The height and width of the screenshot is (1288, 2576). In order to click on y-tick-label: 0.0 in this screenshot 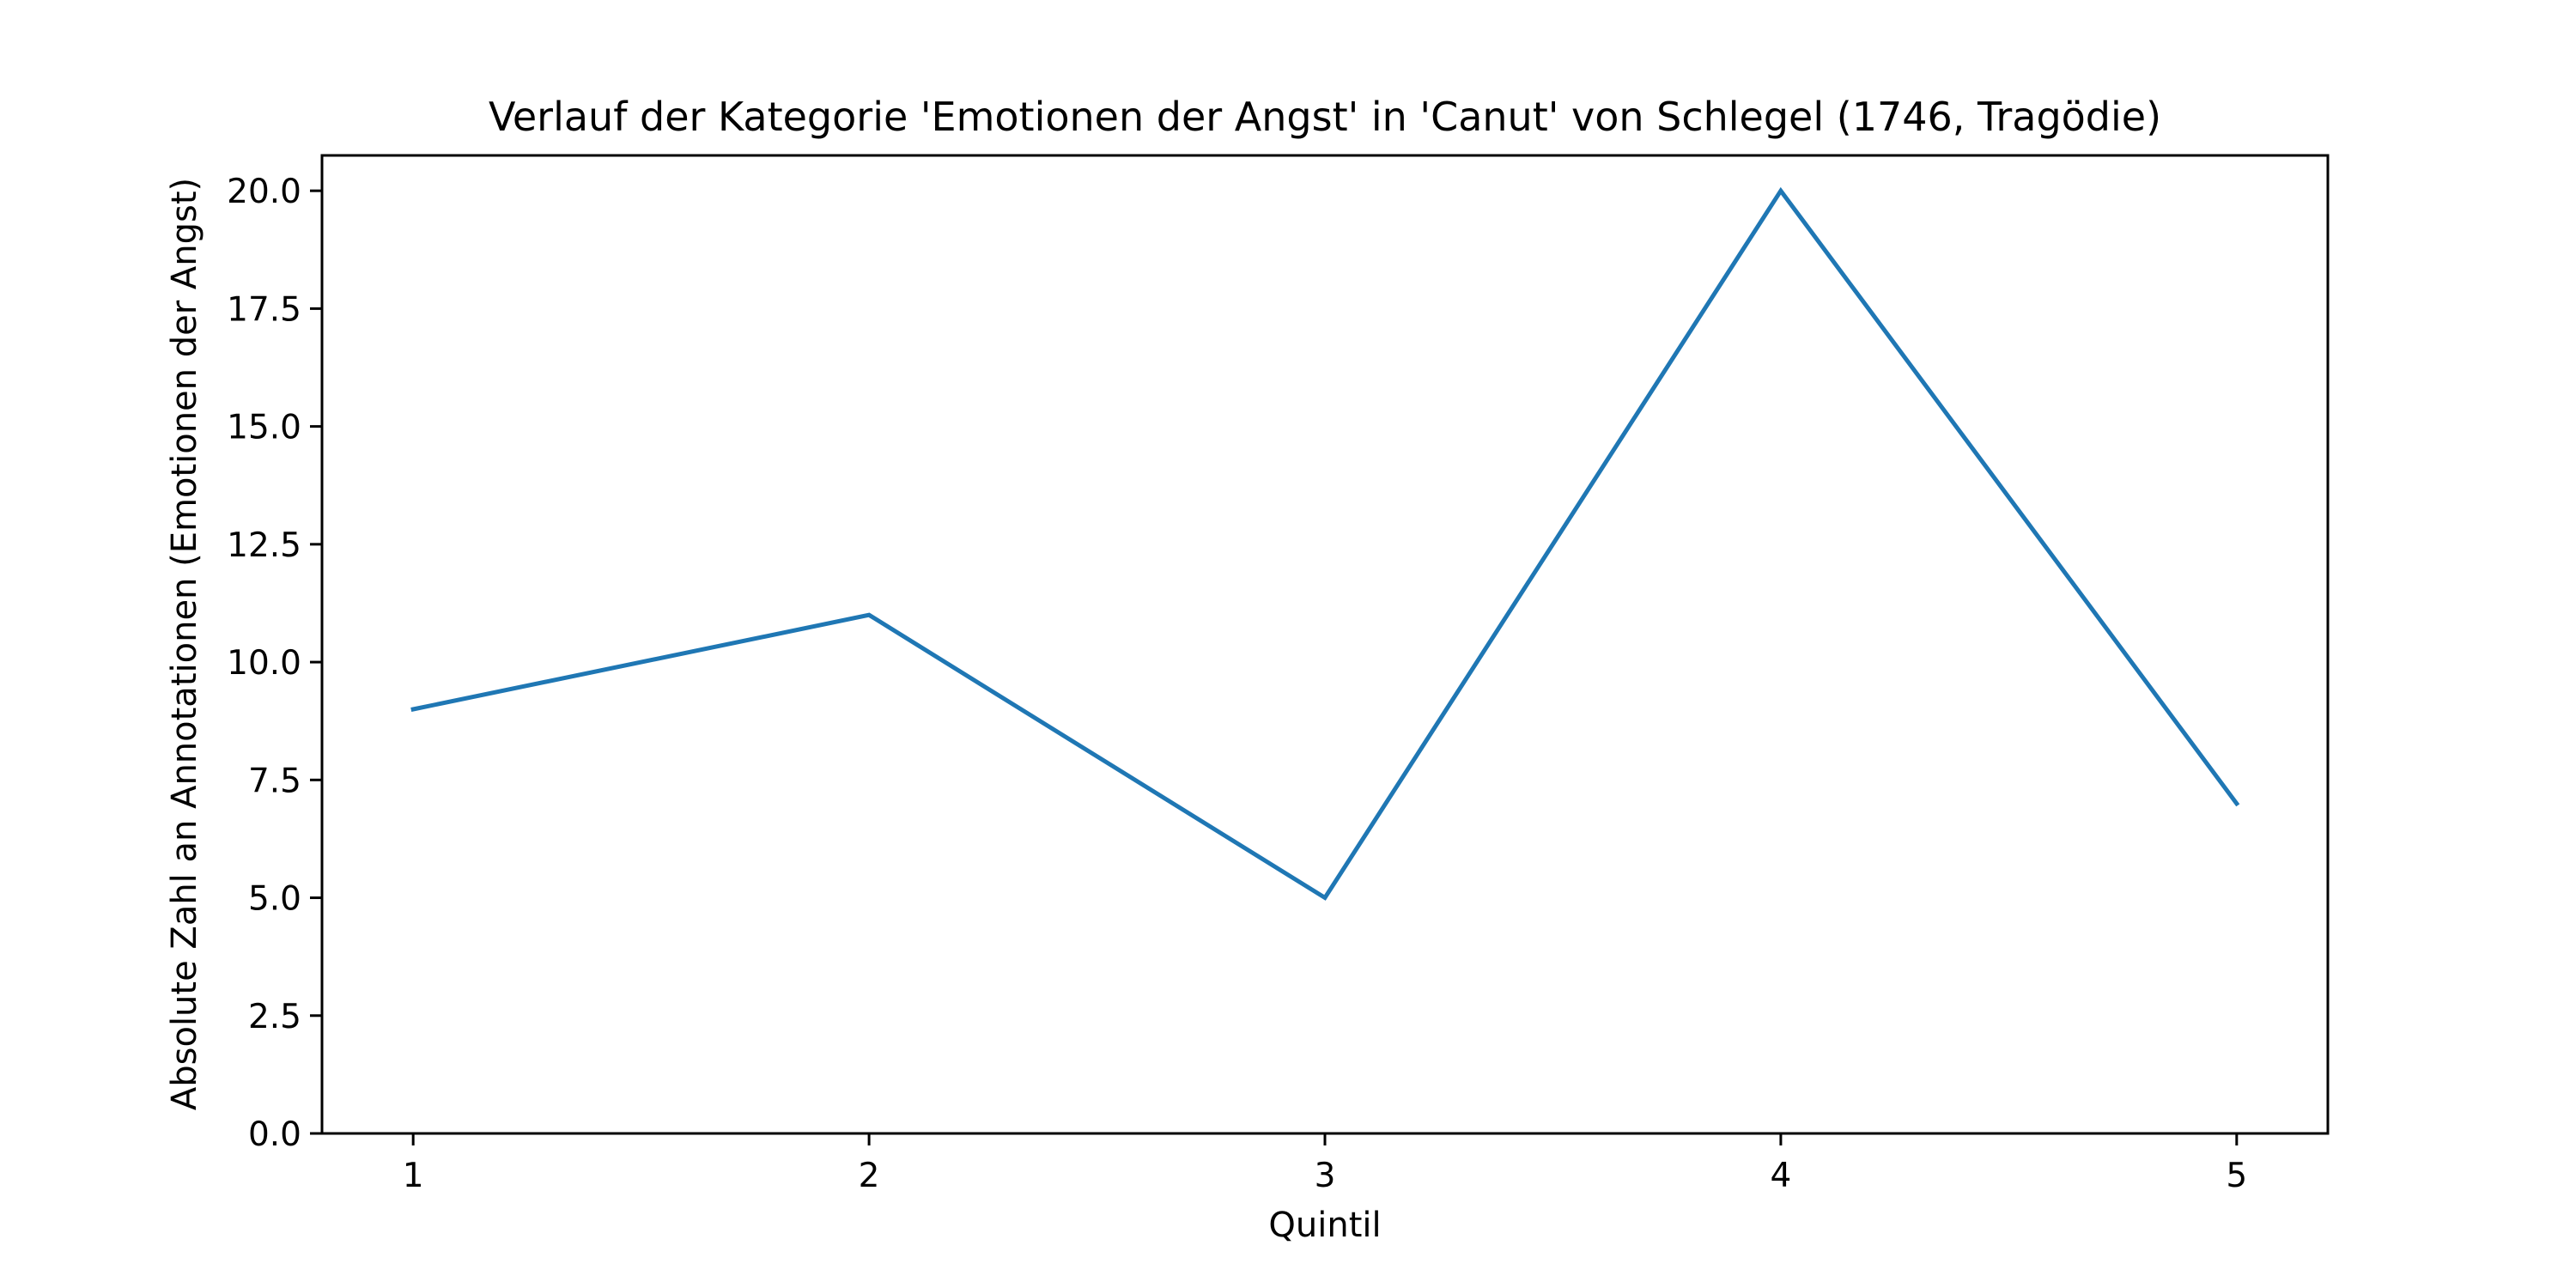, I will do `click(274, 1134)`.